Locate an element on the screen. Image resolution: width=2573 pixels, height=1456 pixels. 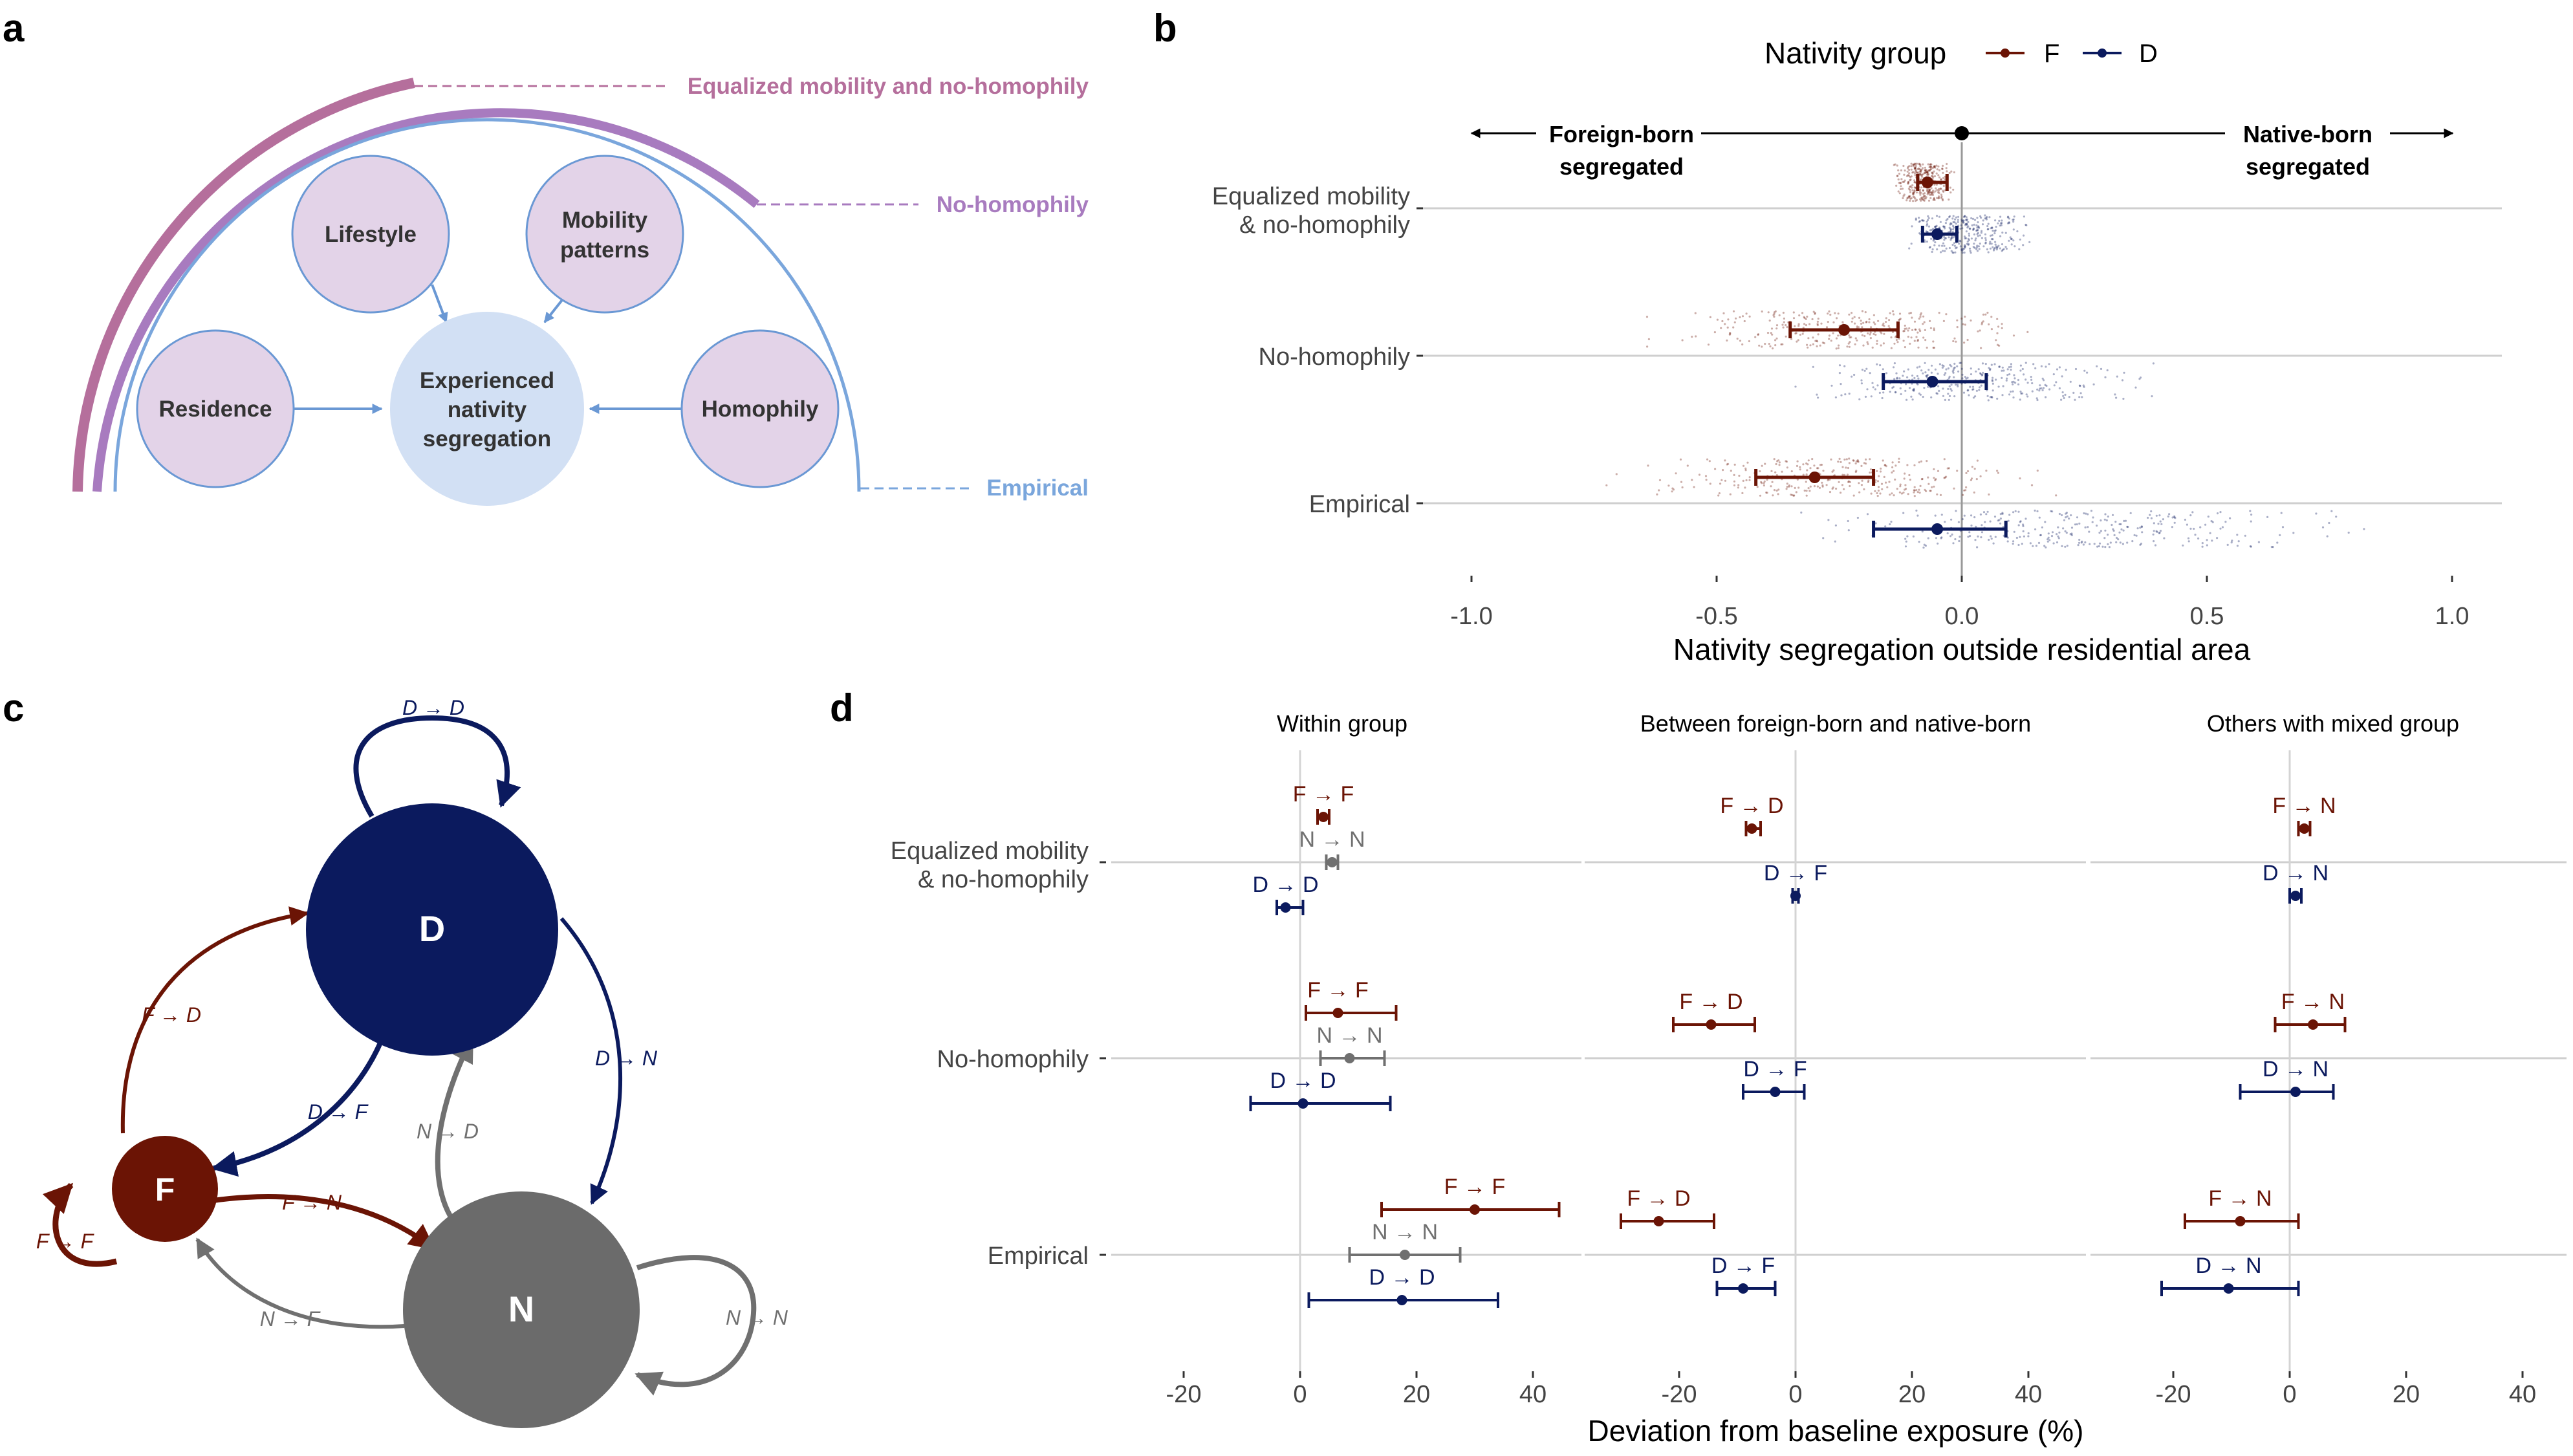
b-cat-equalized-line2: & no-homophily is located at coordinates (1324, 226).